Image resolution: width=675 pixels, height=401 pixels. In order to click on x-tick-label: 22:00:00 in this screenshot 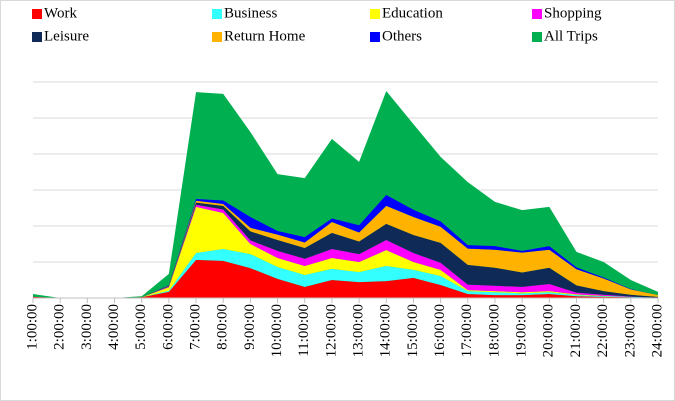, I will do `click(603, 330)`.